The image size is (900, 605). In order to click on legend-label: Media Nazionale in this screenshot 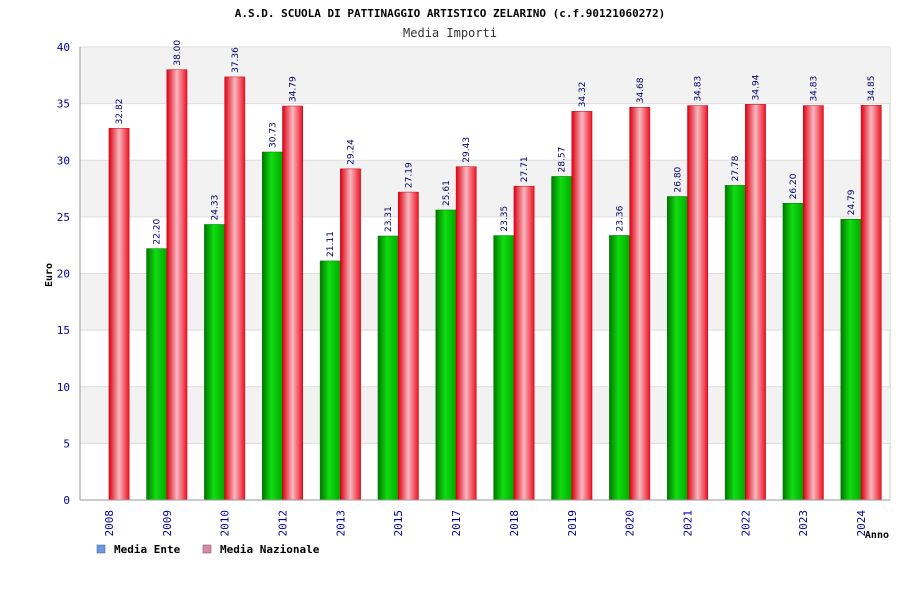, I will do `click(270, 549)`.